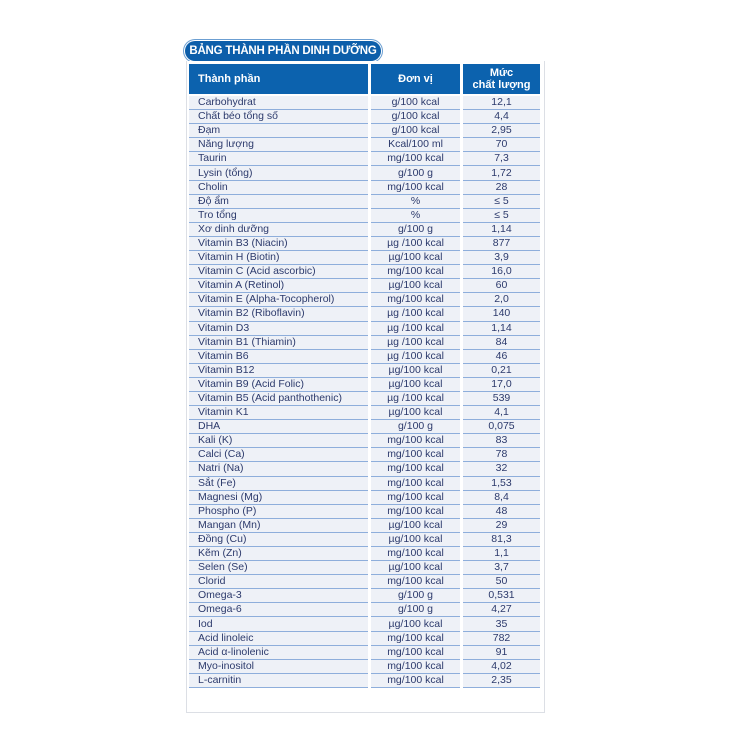 The width and height of the screenshot is (750, 750). I want to click on value-cell: 1,72, so click(501, 173).